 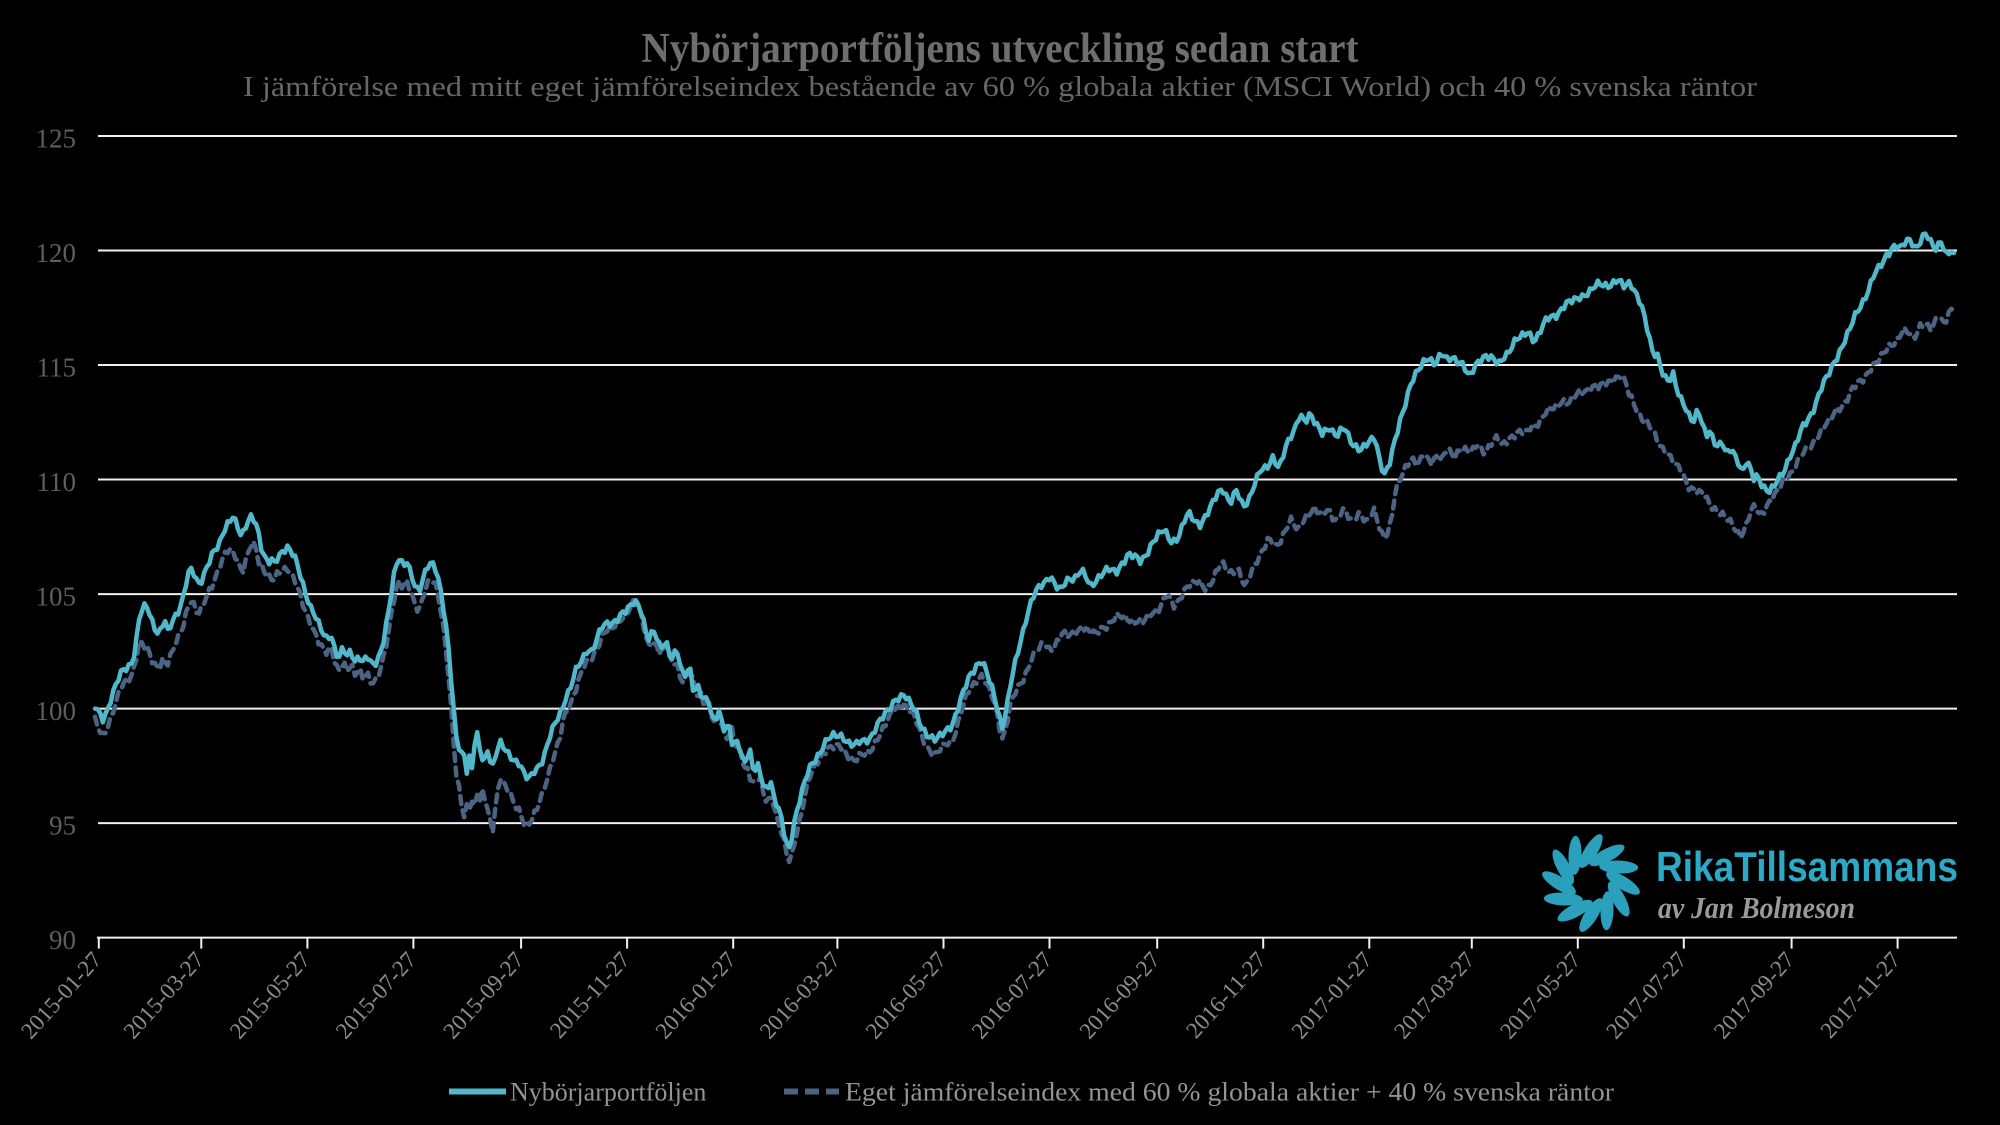 What do you see at coordinates (56, 711) in the screenshot?
I see `svg-text: 100` at bounding box center [56, 711].